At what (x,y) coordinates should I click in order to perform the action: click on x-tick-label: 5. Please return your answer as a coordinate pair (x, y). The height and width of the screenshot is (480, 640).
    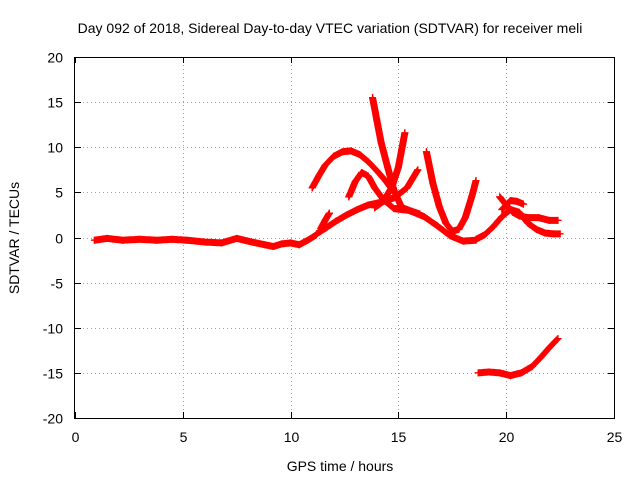
    Looking at the image, I should click on (184, 437).